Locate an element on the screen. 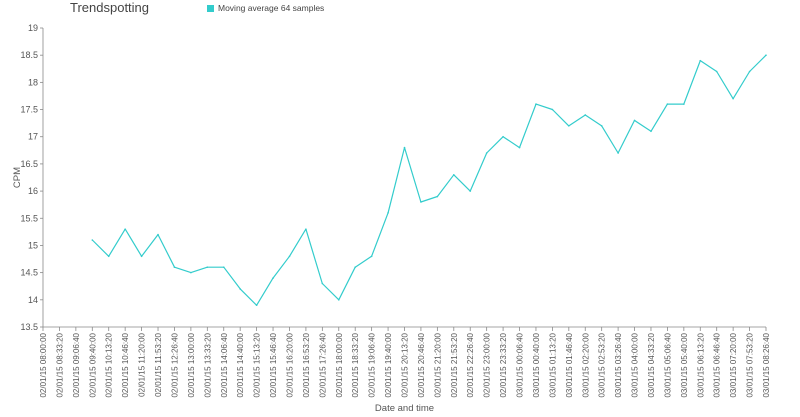  x-tick-label: 02/01/15 08:33:20 is located at coordinates (59, 364).